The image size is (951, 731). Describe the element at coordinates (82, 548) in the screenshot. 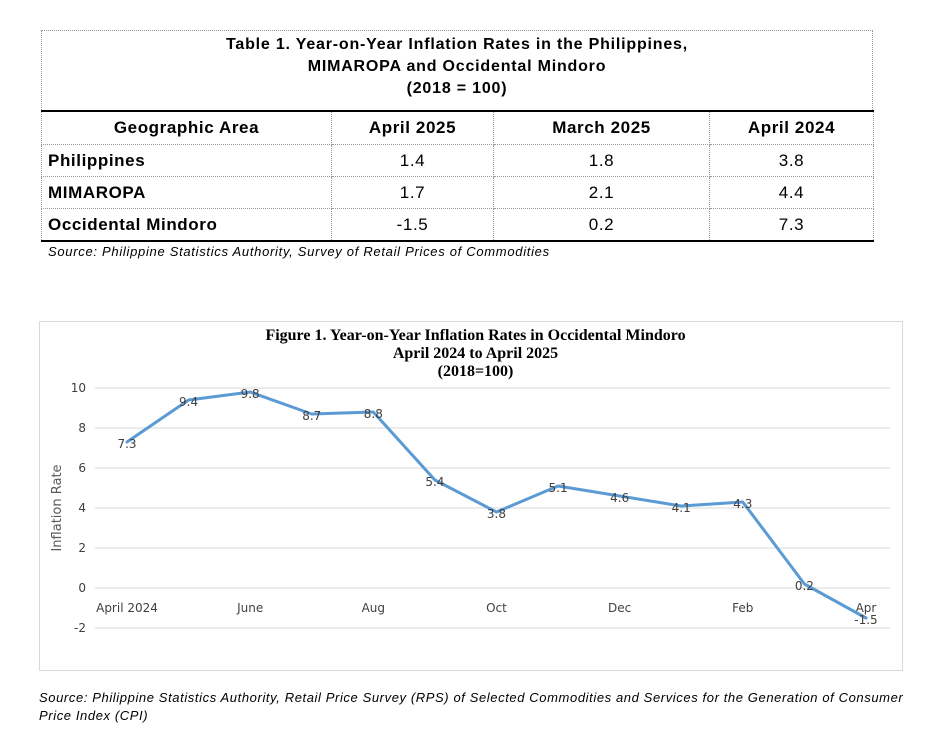

I see `y-tick-label: 2` at that location.